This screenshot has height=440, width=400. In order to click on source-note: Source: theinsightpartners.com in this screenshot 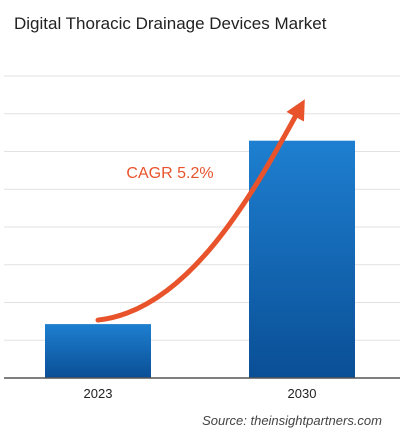, I will do `click(292, 420)`.